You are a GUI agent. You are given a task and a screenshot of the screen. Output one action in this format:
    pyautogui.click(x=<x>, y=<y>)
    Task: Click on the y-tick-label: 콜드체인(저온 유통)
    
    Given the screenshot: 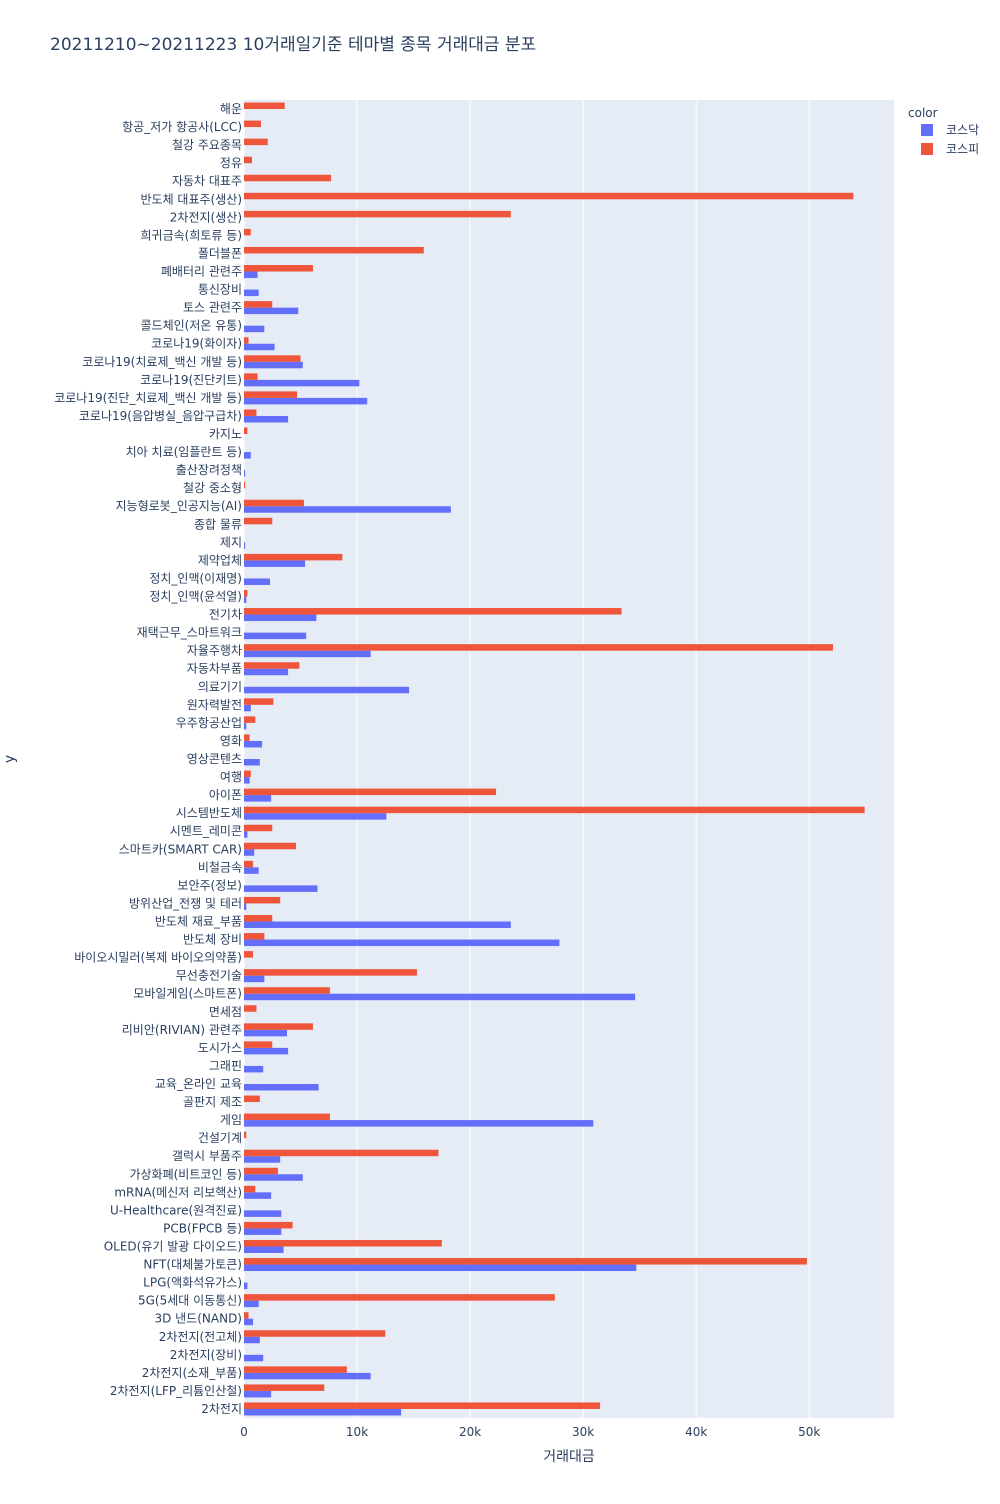 What is the action you would take?
    pyautogui.click(x=192, y=326)
    